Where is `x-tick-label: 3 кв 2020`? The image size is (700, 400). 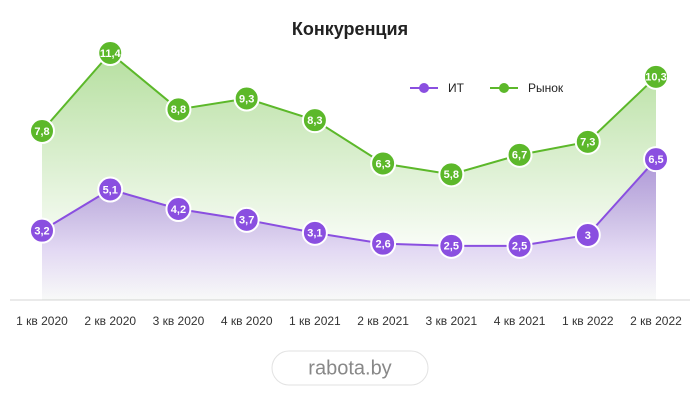 x-tick-label: 3 кв 2020 is located at coordinates (179, 321).